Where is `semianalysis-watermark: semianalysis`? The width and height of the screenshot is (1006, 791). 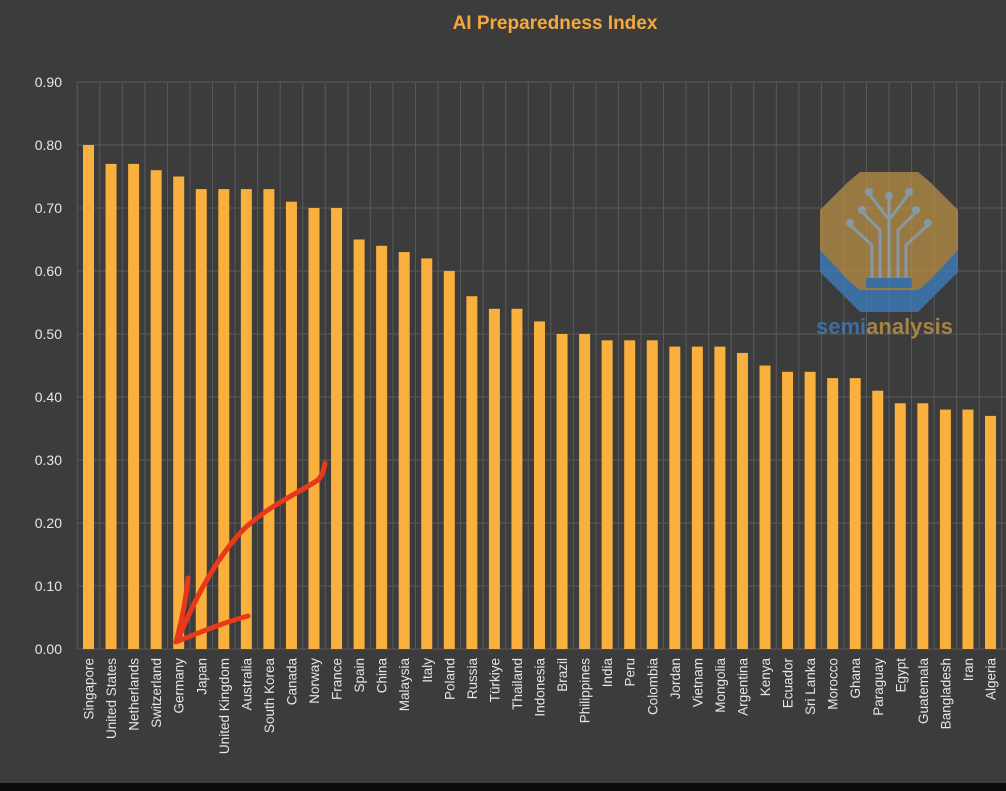
semianalysis-watermark: semianalysis is located at coordinates (887, 255).